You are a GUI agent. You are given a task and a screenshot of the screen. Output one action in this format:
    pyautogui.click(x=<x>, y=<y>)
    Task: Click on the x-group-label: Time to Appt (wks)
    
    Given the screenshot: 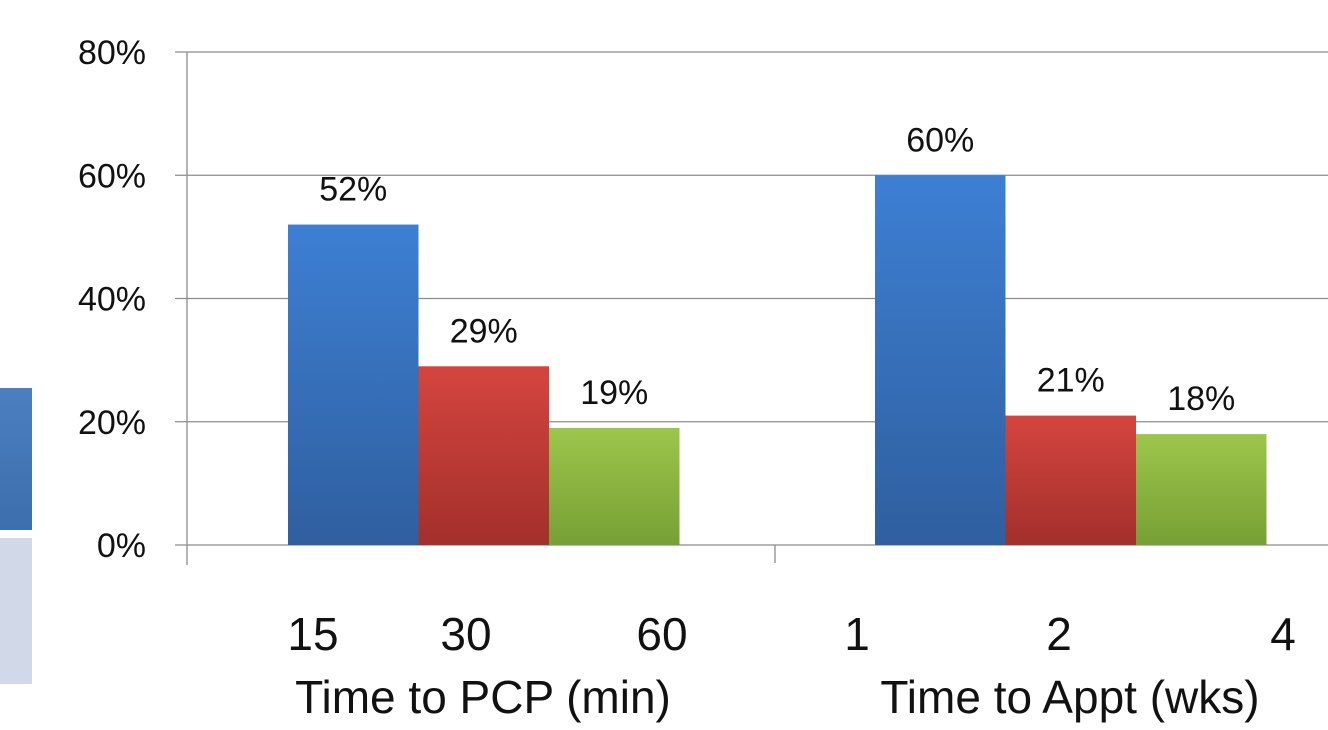 What is the action you would take?
    pyautogui.click(x=1069, y=697)
    